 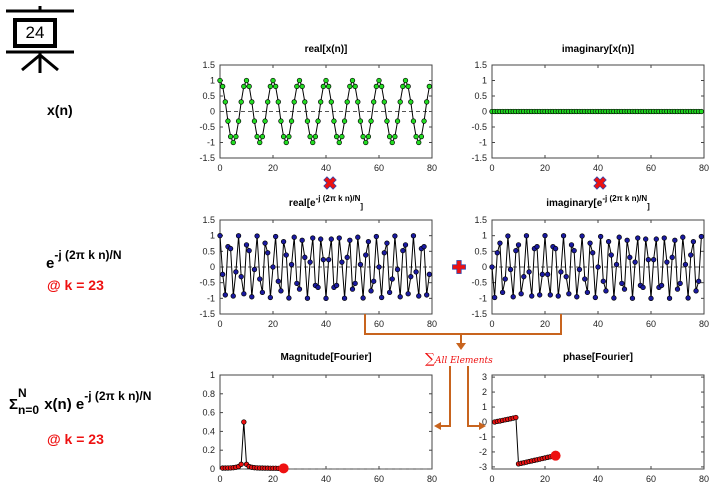 I want to click on y-tick-label: -3, so click(x=483, y=467).